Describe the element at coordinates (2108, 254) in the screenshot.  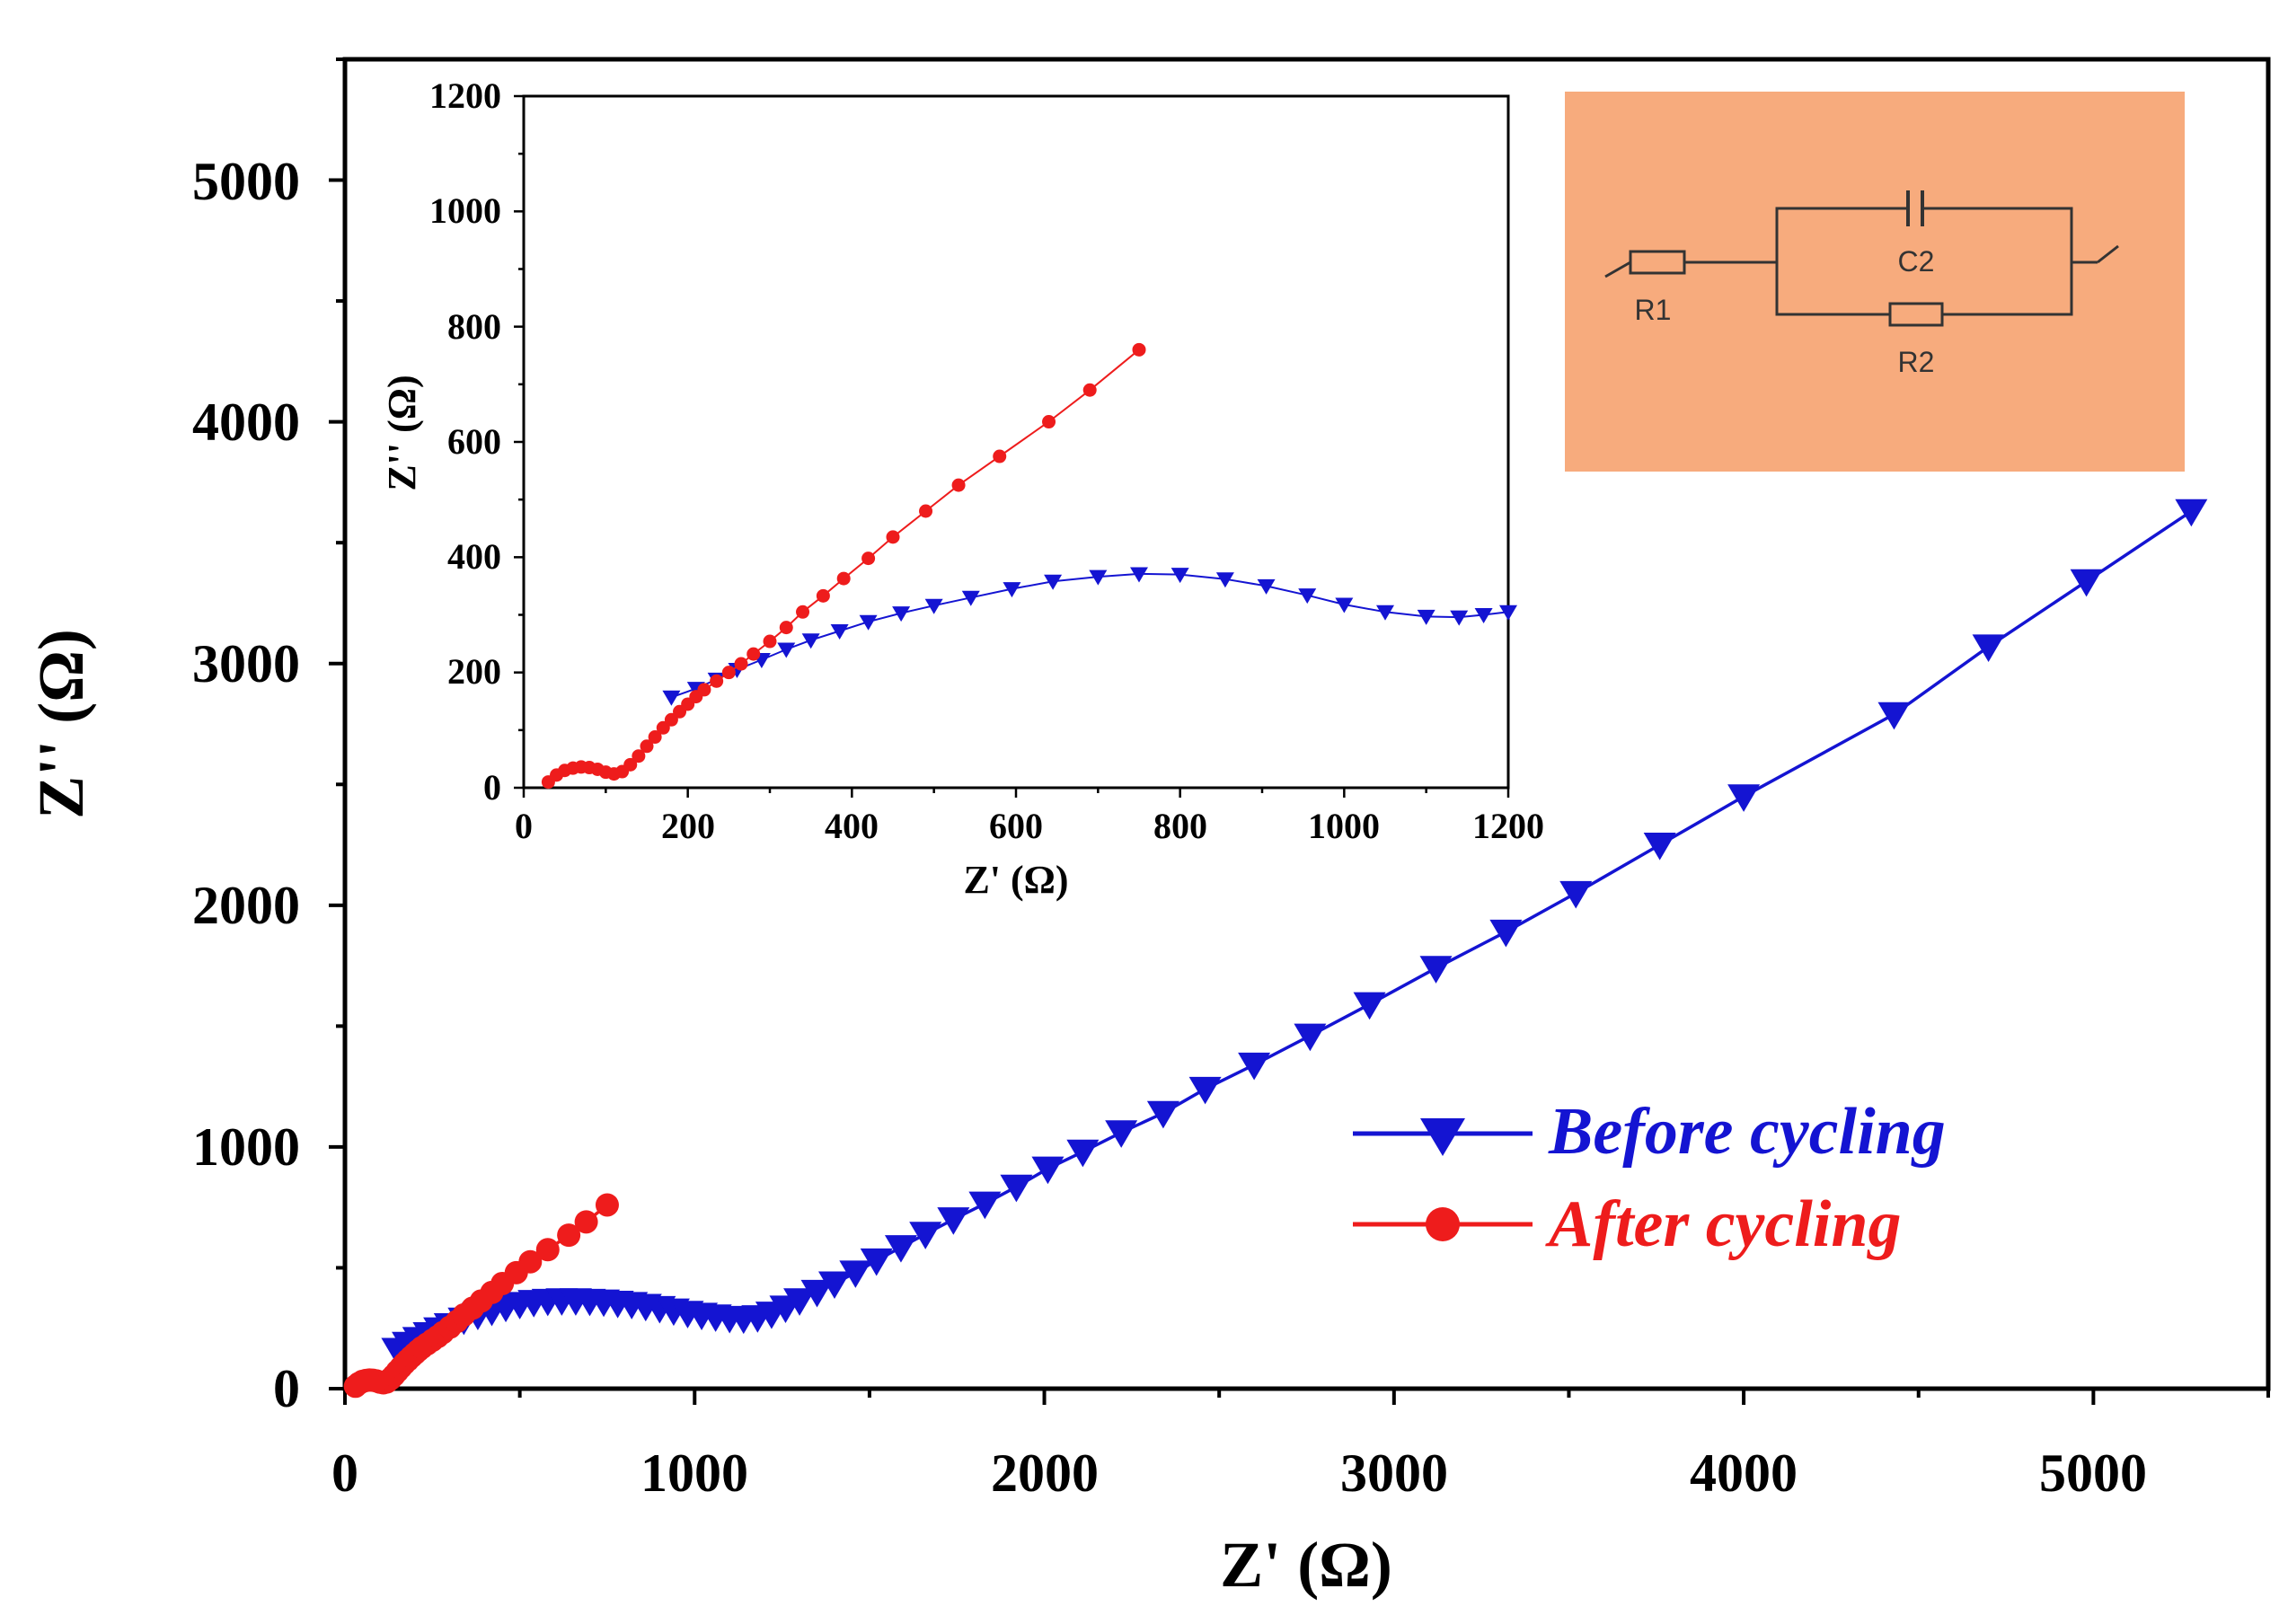
I see `lead-right` at that location.